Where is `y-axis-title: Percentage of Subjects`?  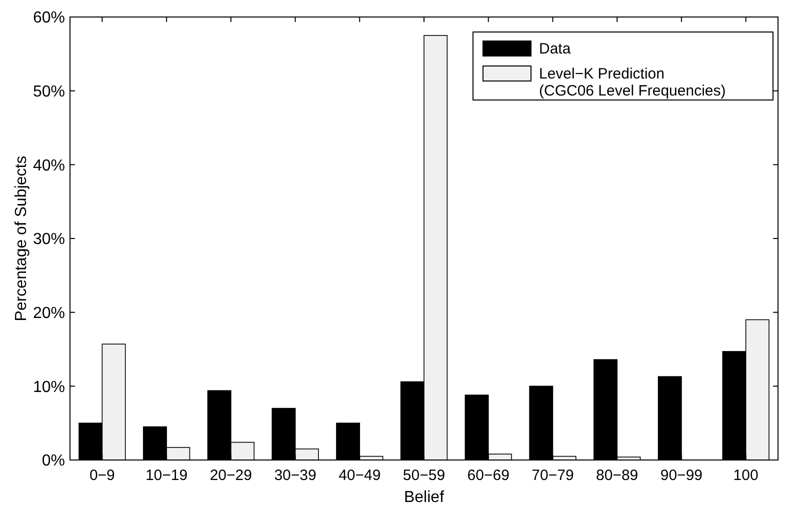 y-axis-title: Percentage of Subjects is located at coordinates (21, 239).